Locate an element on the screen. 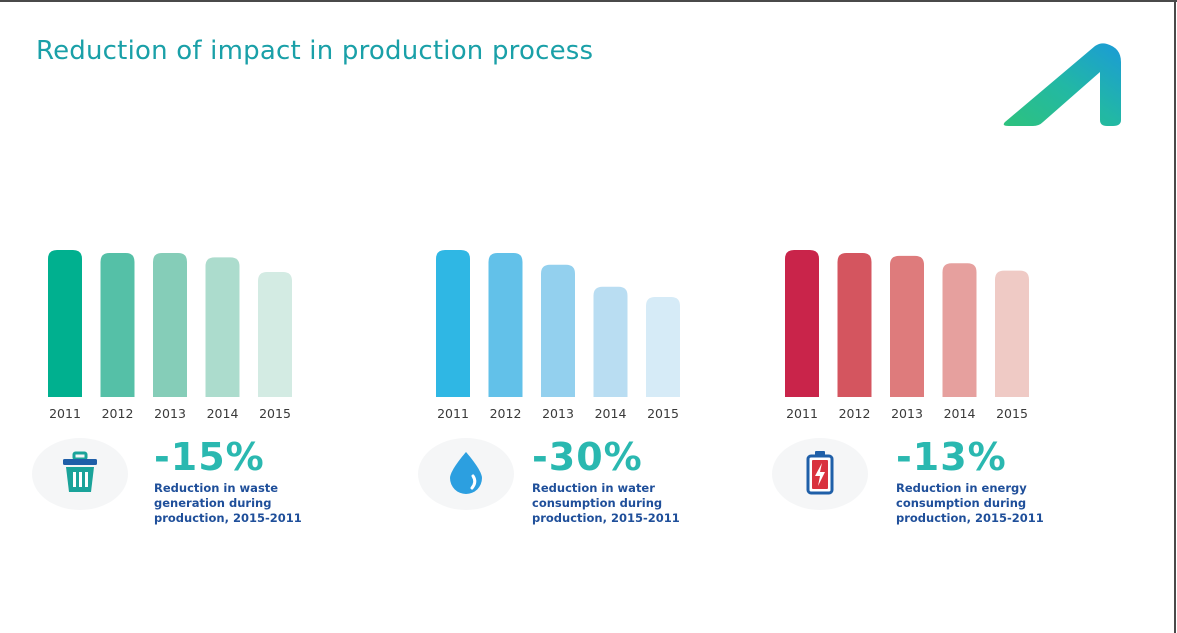  water-drop-icon is located at coordinates (466, 474).